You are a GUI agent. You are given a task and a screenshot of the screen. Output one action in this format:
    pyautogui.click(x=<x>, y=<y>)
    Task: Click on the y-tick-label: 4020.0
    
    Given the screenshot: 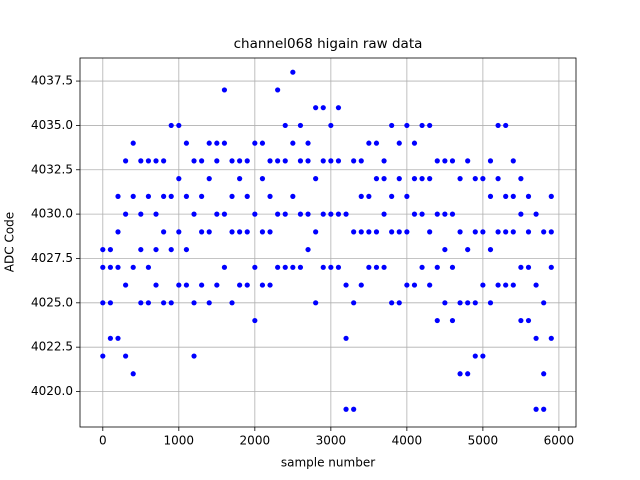 What is the action you would take?
    pyautogui.click(x=52, y=391)
    